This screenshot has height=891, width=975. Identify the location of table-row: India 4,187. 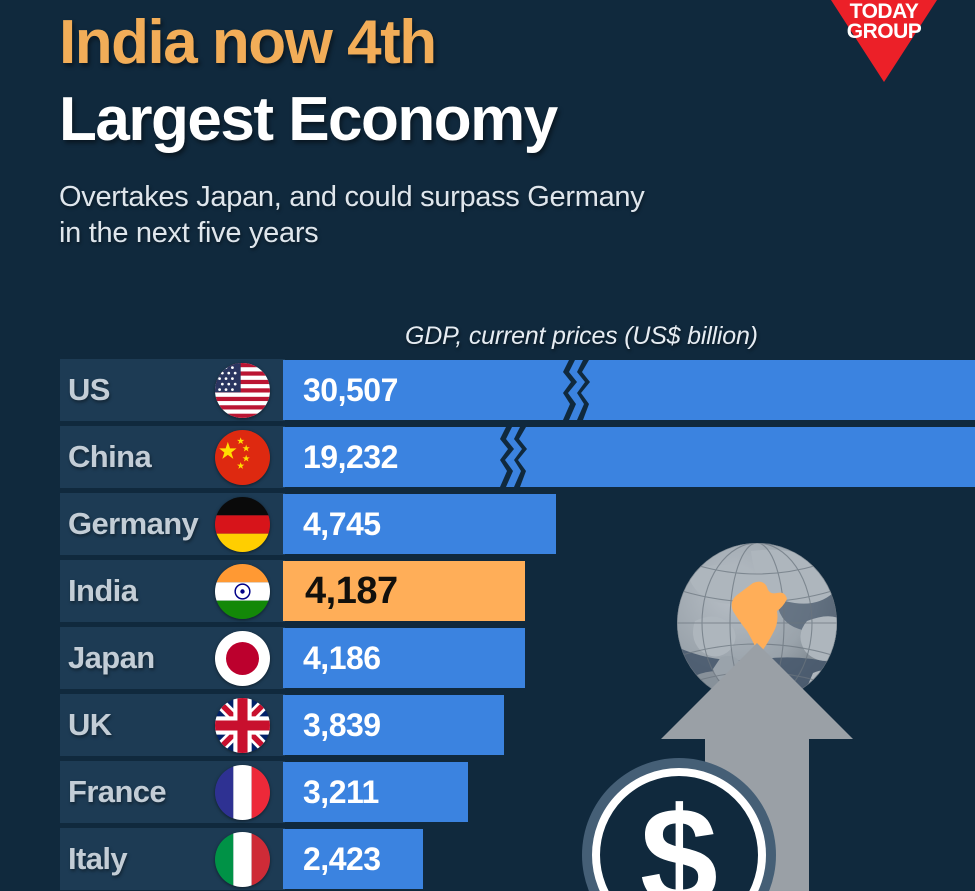
(487, 591).